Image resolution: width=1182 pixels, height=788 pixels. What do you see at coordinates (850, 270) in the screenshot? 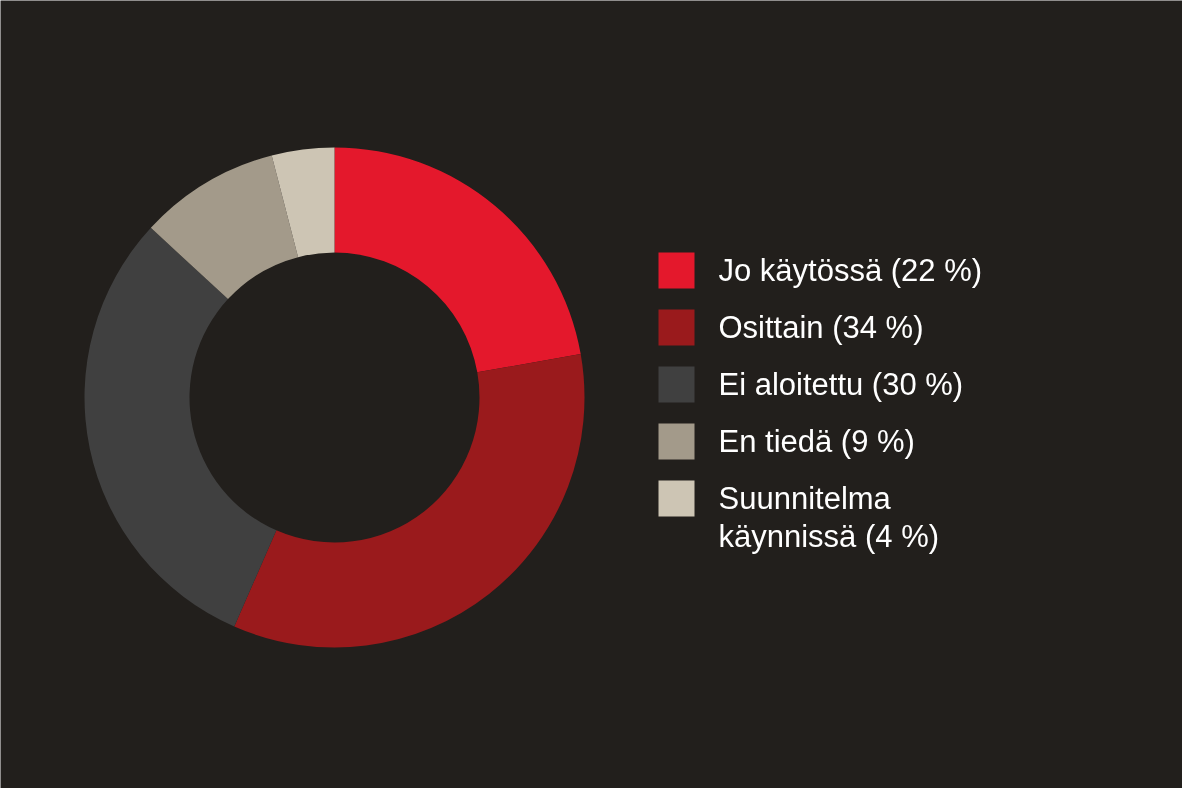
I see `legend-label: Jo käytössä (22 %)` at bounding box center [850, 270].